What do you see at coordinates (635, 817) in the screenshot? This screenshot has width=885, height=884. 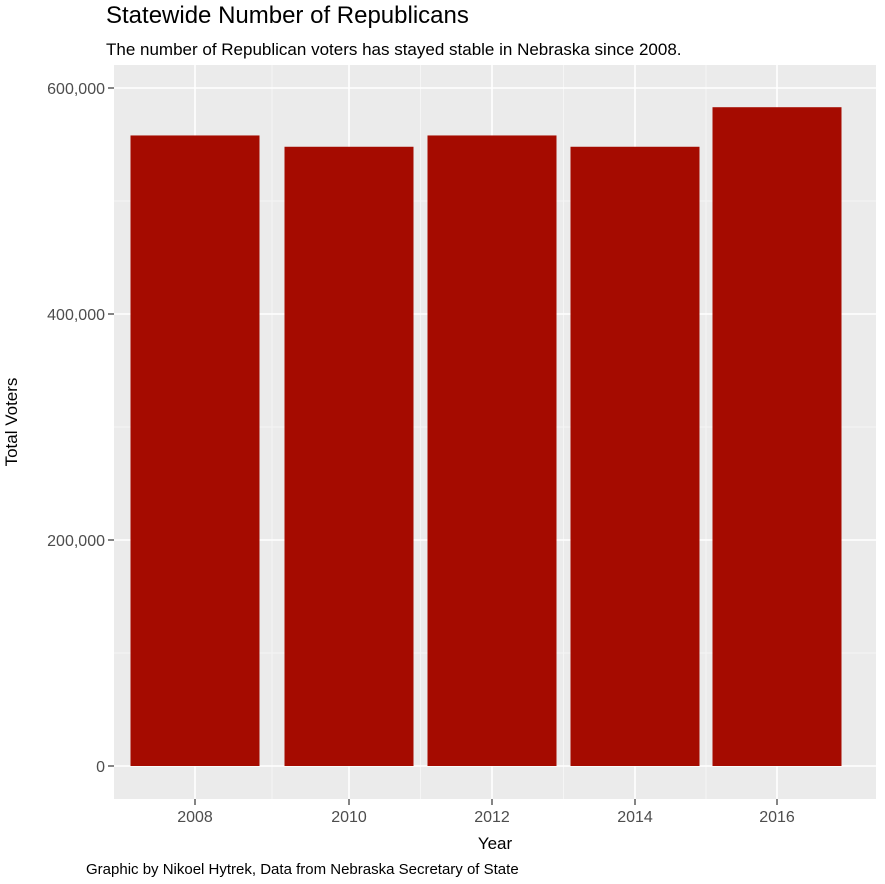 I see `x-tick-label: 2014` at bounding box center [635, 817].